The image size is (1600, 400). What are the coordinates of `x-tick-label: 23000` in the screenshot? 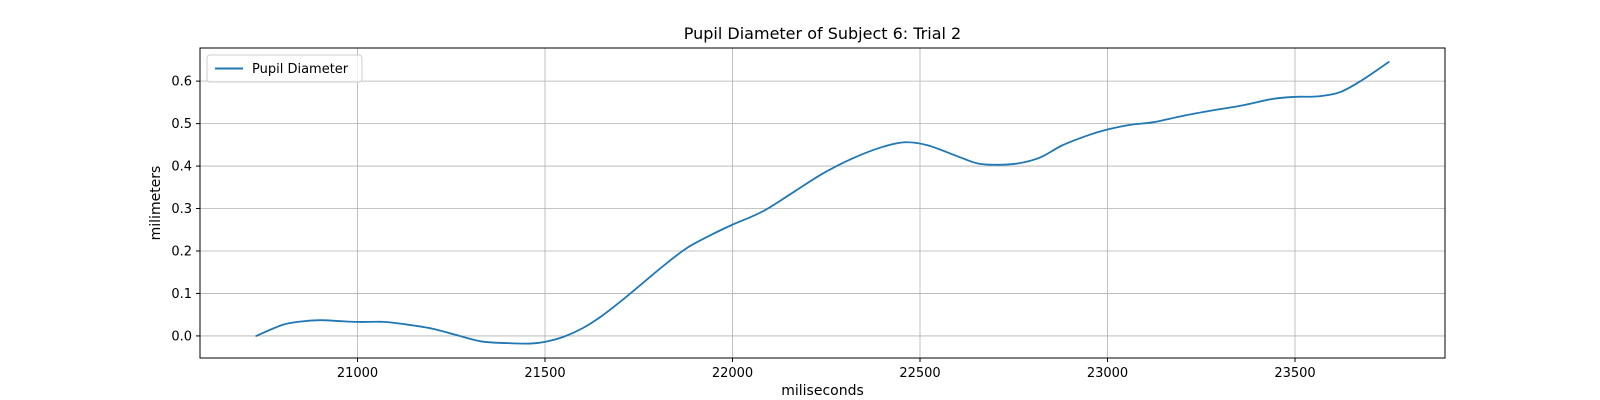 It's located at (1107, 373).